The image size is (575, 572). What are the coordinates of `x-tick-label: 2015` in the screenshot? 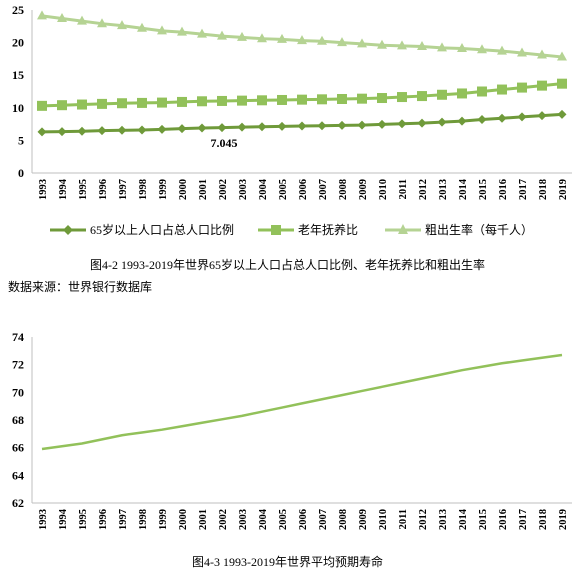 It's located at (483, 519).